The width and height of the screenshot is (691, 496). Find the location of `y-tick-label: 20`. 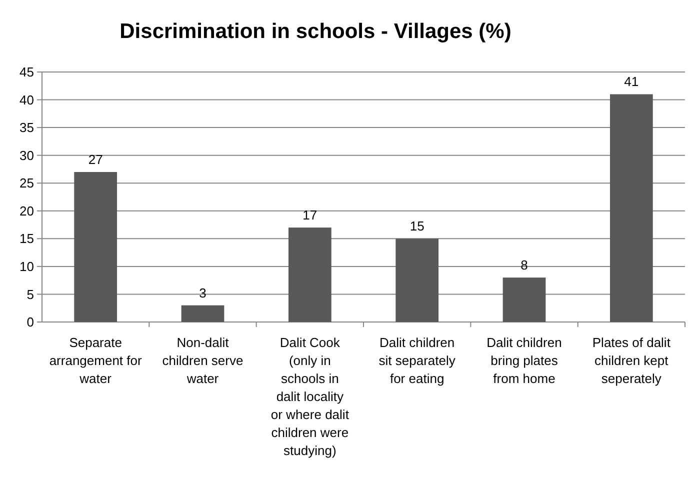

y-tick-label: 20 is located at coordinates (27, 210).